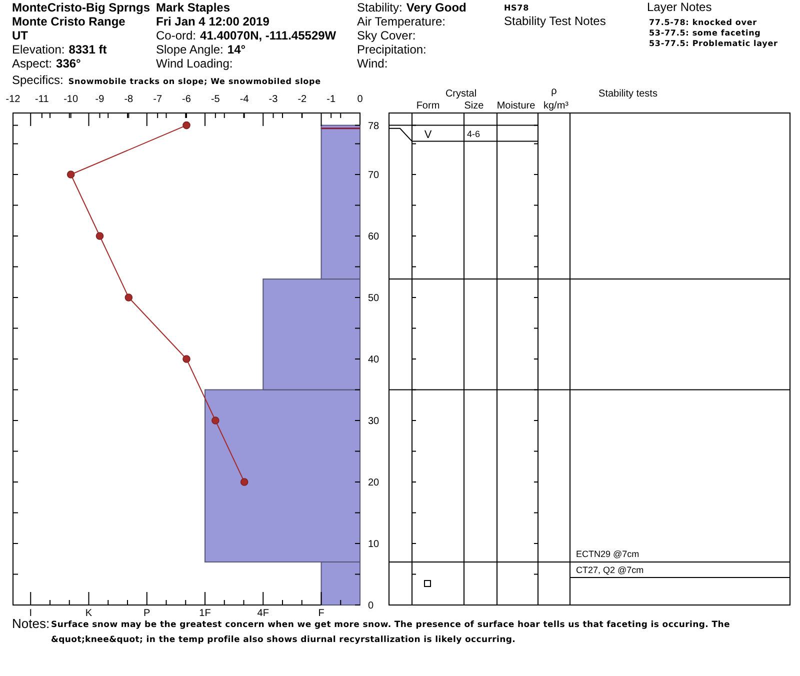 Image resolution: width=800 pixels, height=676 pixels. What do you see at coordinates (474, 106) in the screenshot?
I see `text: Size` at bounding box center [474, 106].